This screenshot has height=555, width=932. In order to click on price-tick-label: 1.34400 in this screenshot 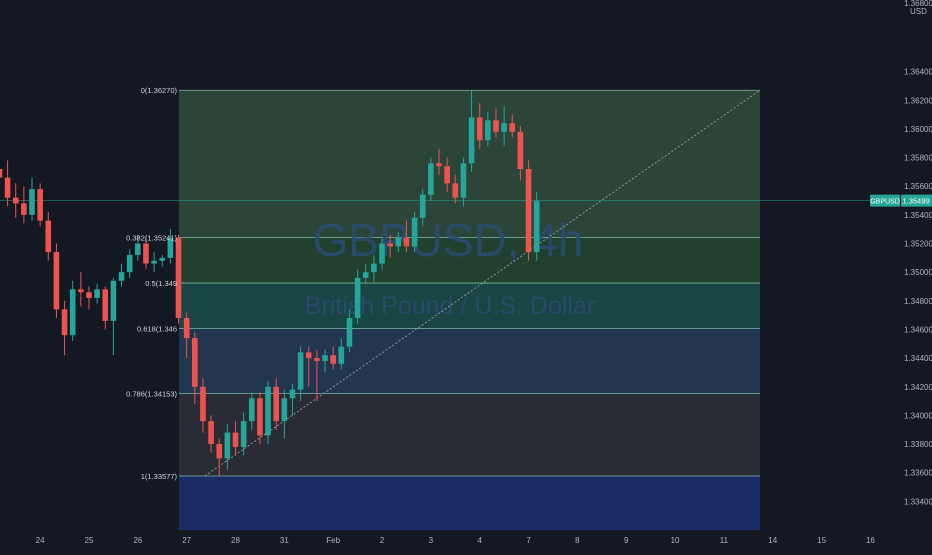, I will do `click(918, 358)`.